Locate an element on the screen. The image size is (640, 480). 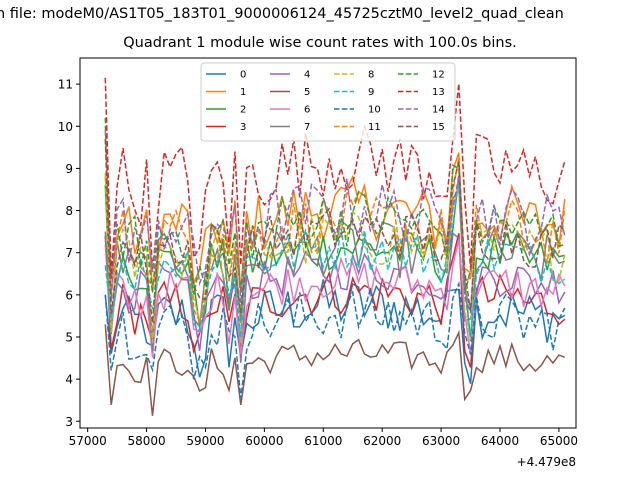
y-tick-label: 4 is located at coordinates (69, 380).